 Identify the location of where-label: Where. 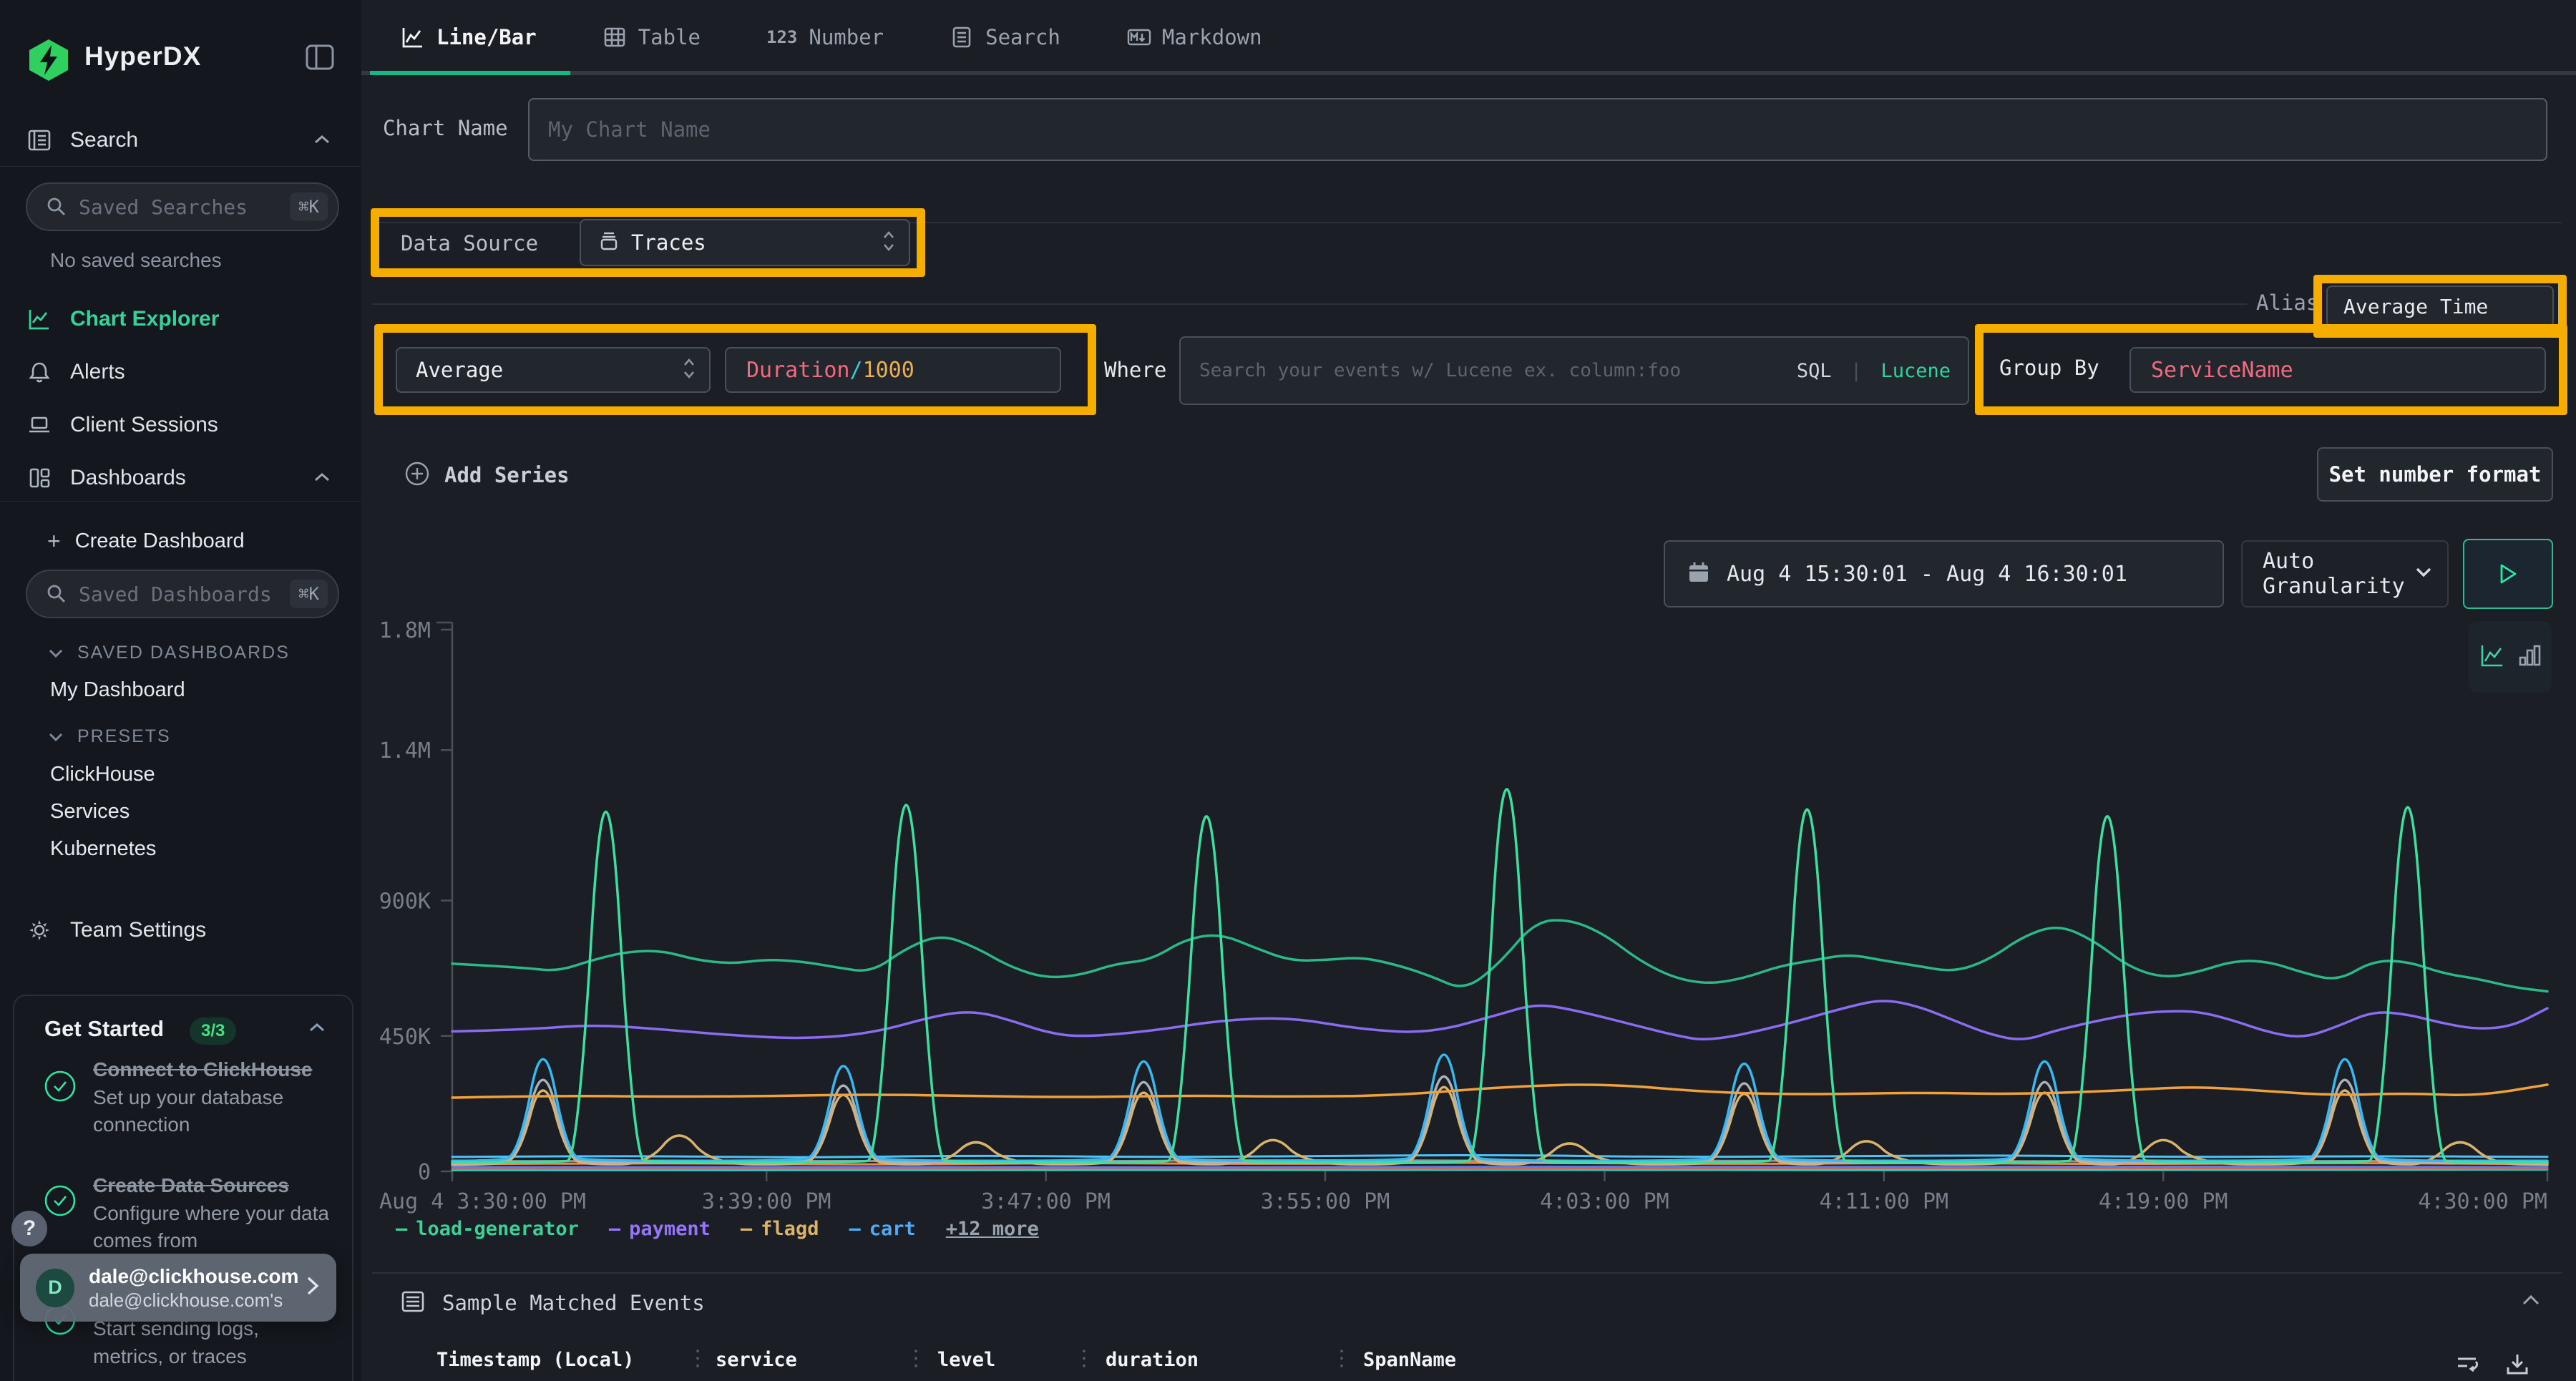
(1135, 370).